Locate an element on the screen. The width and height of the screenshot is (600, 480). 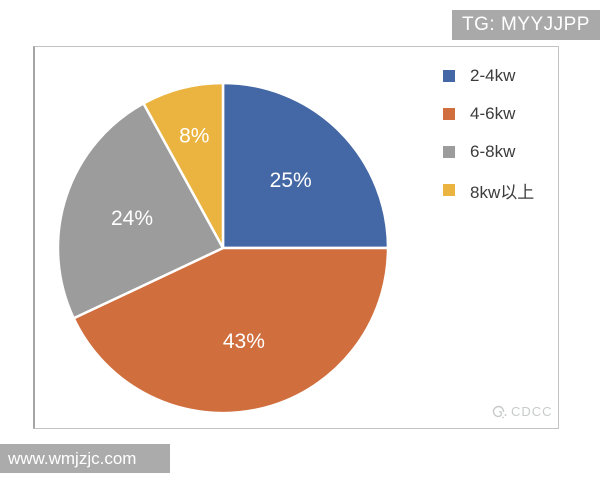
legend-label: 8kw以上 is located at coordinates (502, 192).